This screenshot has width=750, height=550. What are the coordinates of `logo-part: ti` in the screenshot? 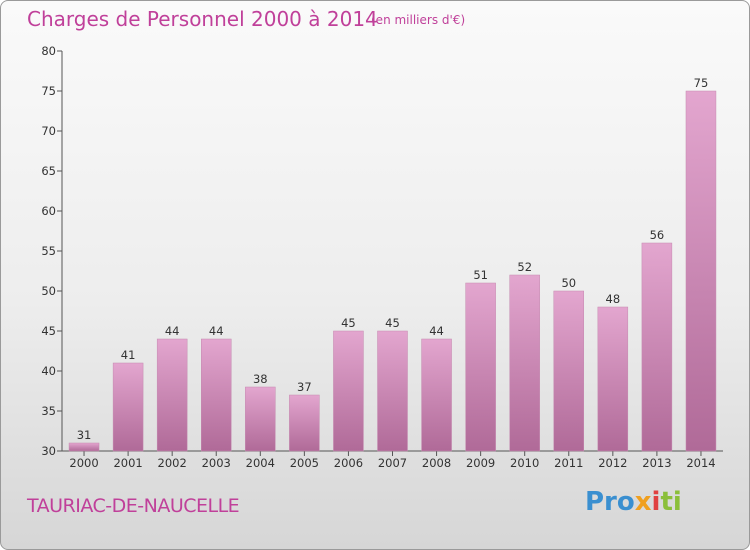 It's located at (671, 502).